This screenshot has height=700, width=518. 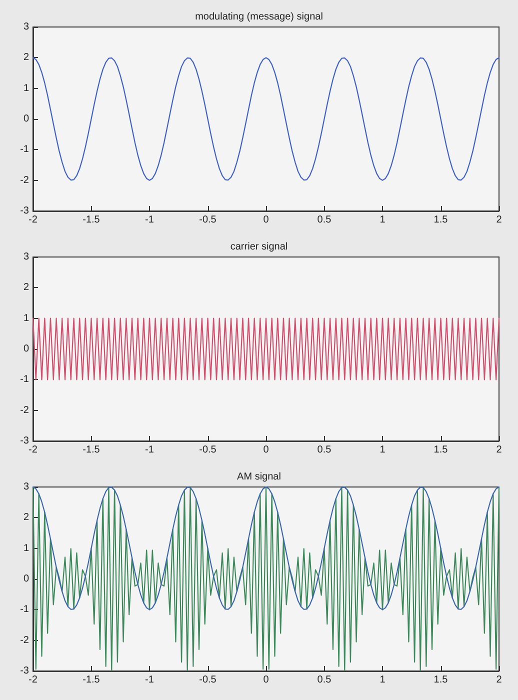 I want to click on chart-title: carrier signal, so click(x=259, y=247).